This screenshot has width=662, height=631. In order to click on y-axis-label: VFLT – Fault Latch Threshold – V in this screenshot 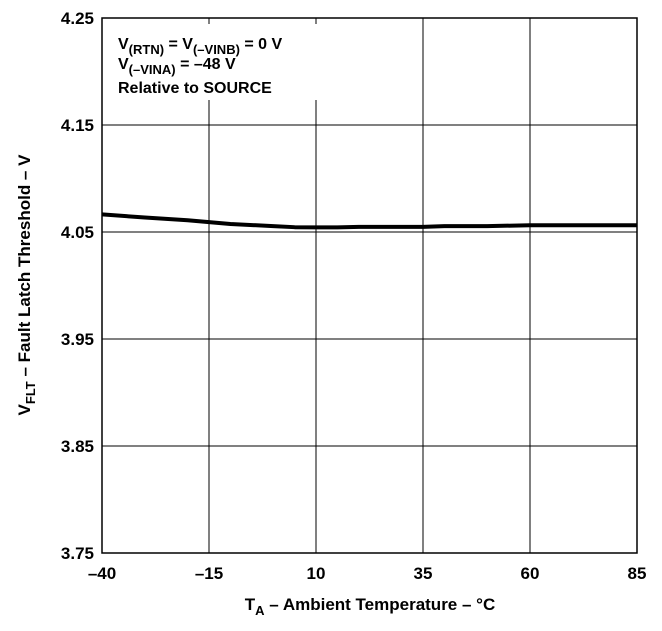, I will do `click(26, 285)`.